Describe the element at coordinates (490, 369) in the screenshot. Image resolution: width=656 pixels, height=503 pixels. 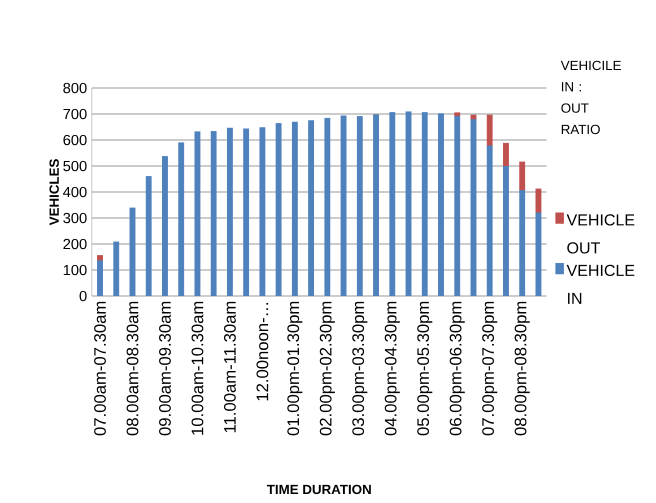
I see `x-tick-label: 07.00pm-07.30pm` at that location.